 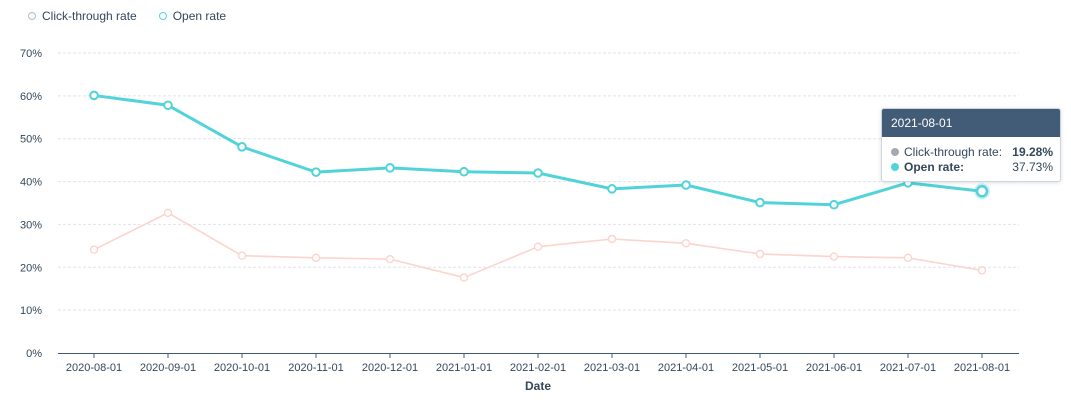 What do you see at coordinates (31, 225) in the screenshot?
I see `y-tick-label: 30%` at bounding box center [31, 225].